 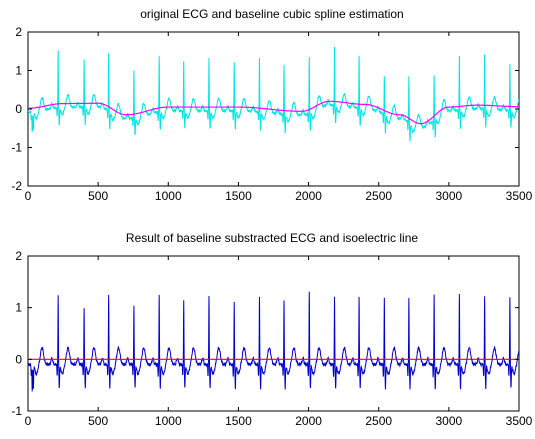 What do you see at coordinates (16, 186) in the screenshot?
I see `y-tick-label: -2` at bounding box center [16, 186].